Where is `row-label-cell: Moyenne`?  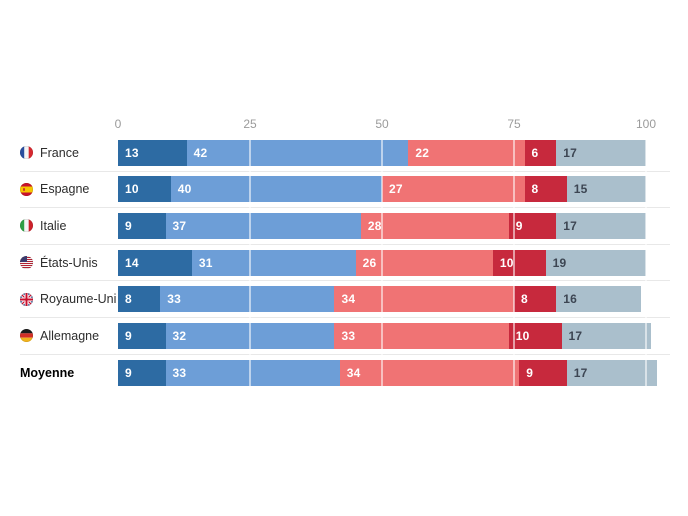
row-label-cell: Moyenne is located at coordinates (69, 373).